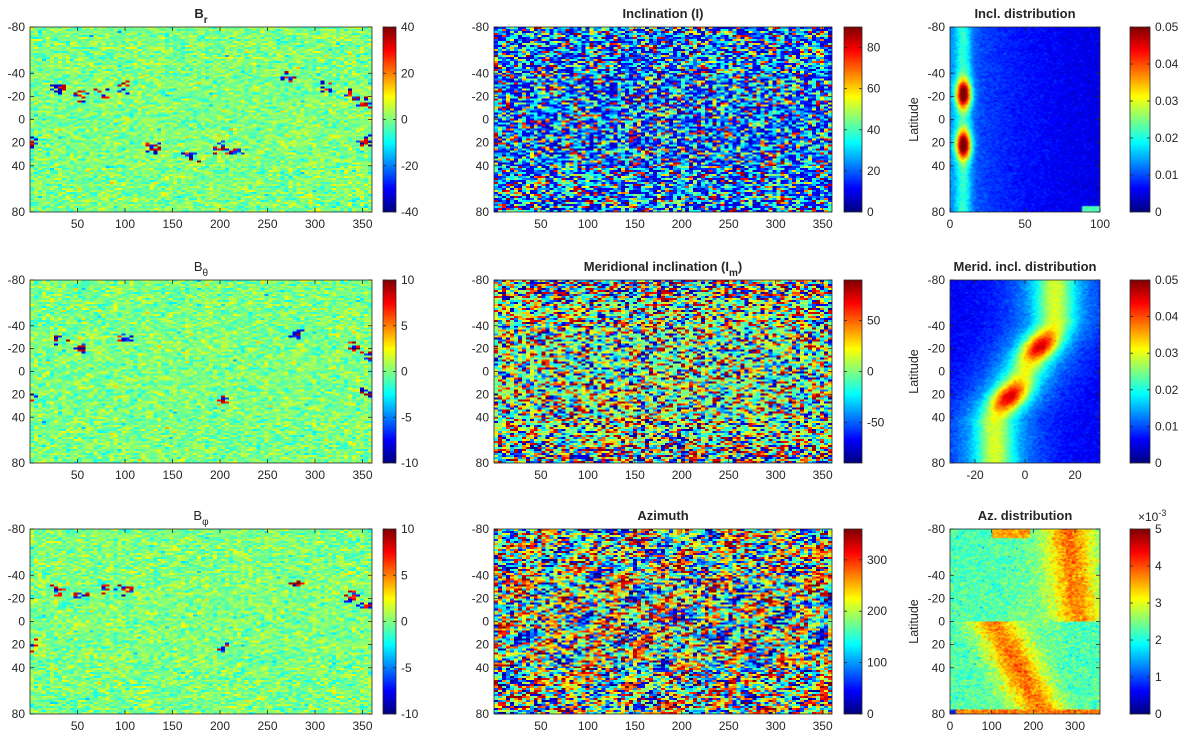 This screenshot has width=1200, height=739. I want to click on chart-title: Incl. distribution, so click(1024, 13).